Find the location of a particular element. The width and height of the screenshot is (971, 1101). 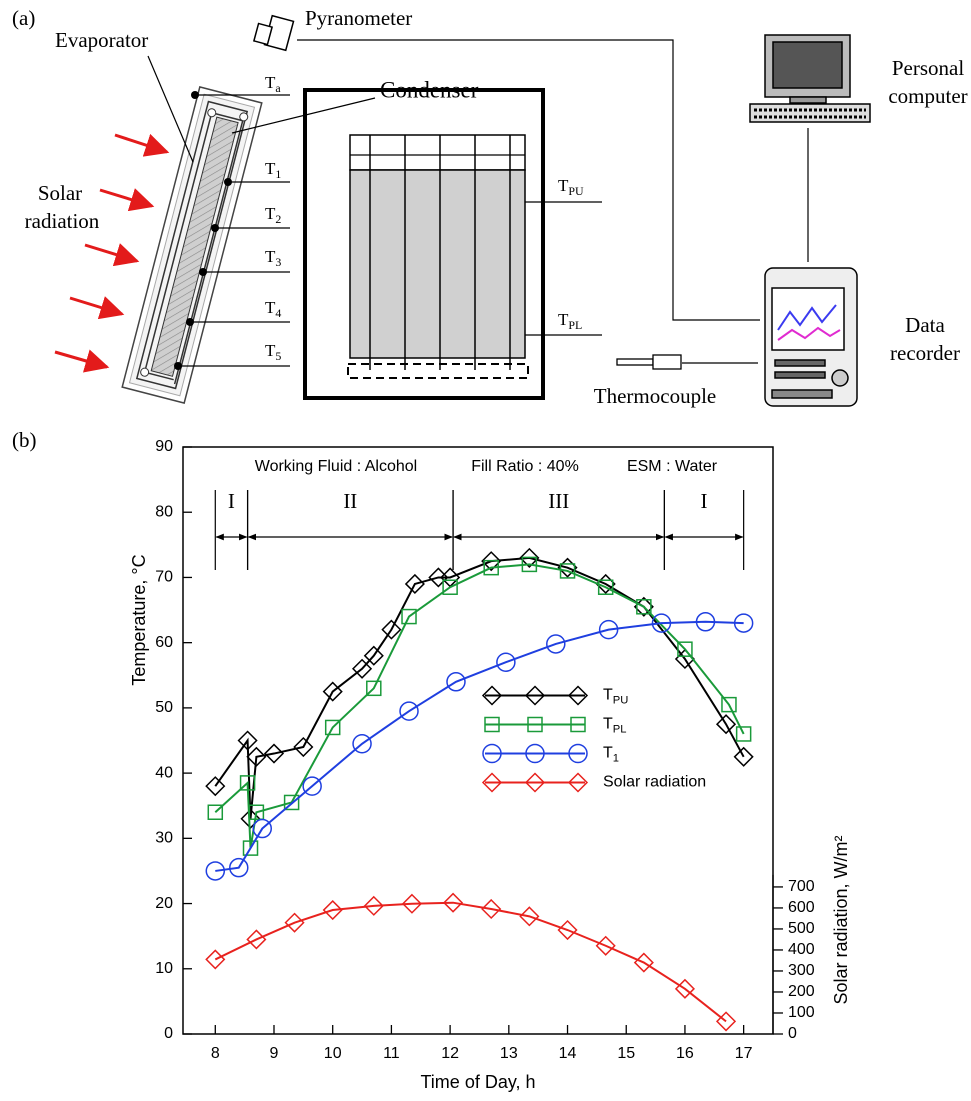

storage-tank is located at coordinates (424, 244).